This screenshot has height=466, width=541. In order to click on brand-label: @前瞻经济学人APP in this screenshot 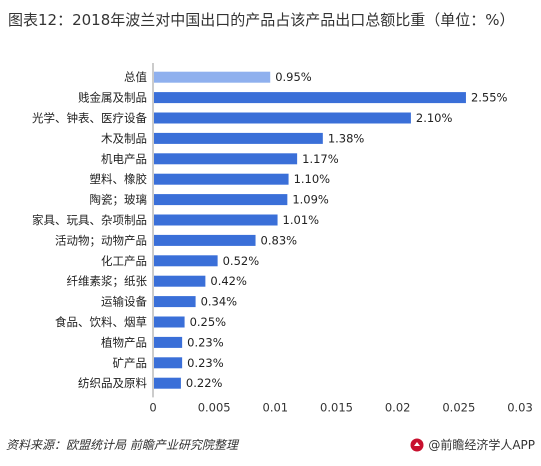, I will do `click(481, 445)`.